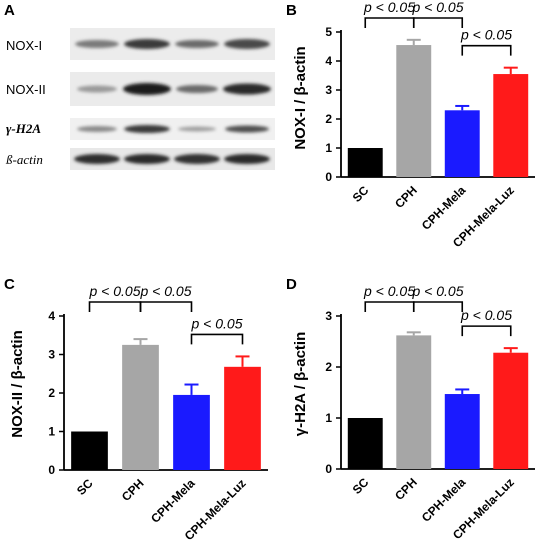 This screenshot has height=556, width=550. Describe the element at coordinates (328, 61) in the screenshot. I see `panel-b-y-tick-label: 4` at that location.